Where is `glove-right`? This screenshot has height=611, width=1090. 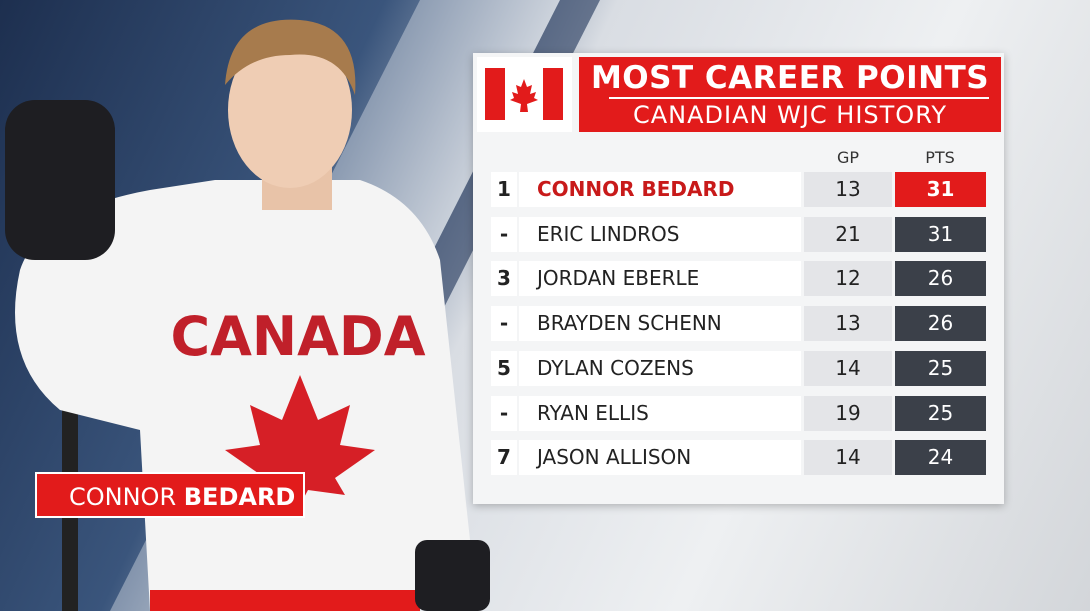
glove-right is located at coordinates (452, 575).